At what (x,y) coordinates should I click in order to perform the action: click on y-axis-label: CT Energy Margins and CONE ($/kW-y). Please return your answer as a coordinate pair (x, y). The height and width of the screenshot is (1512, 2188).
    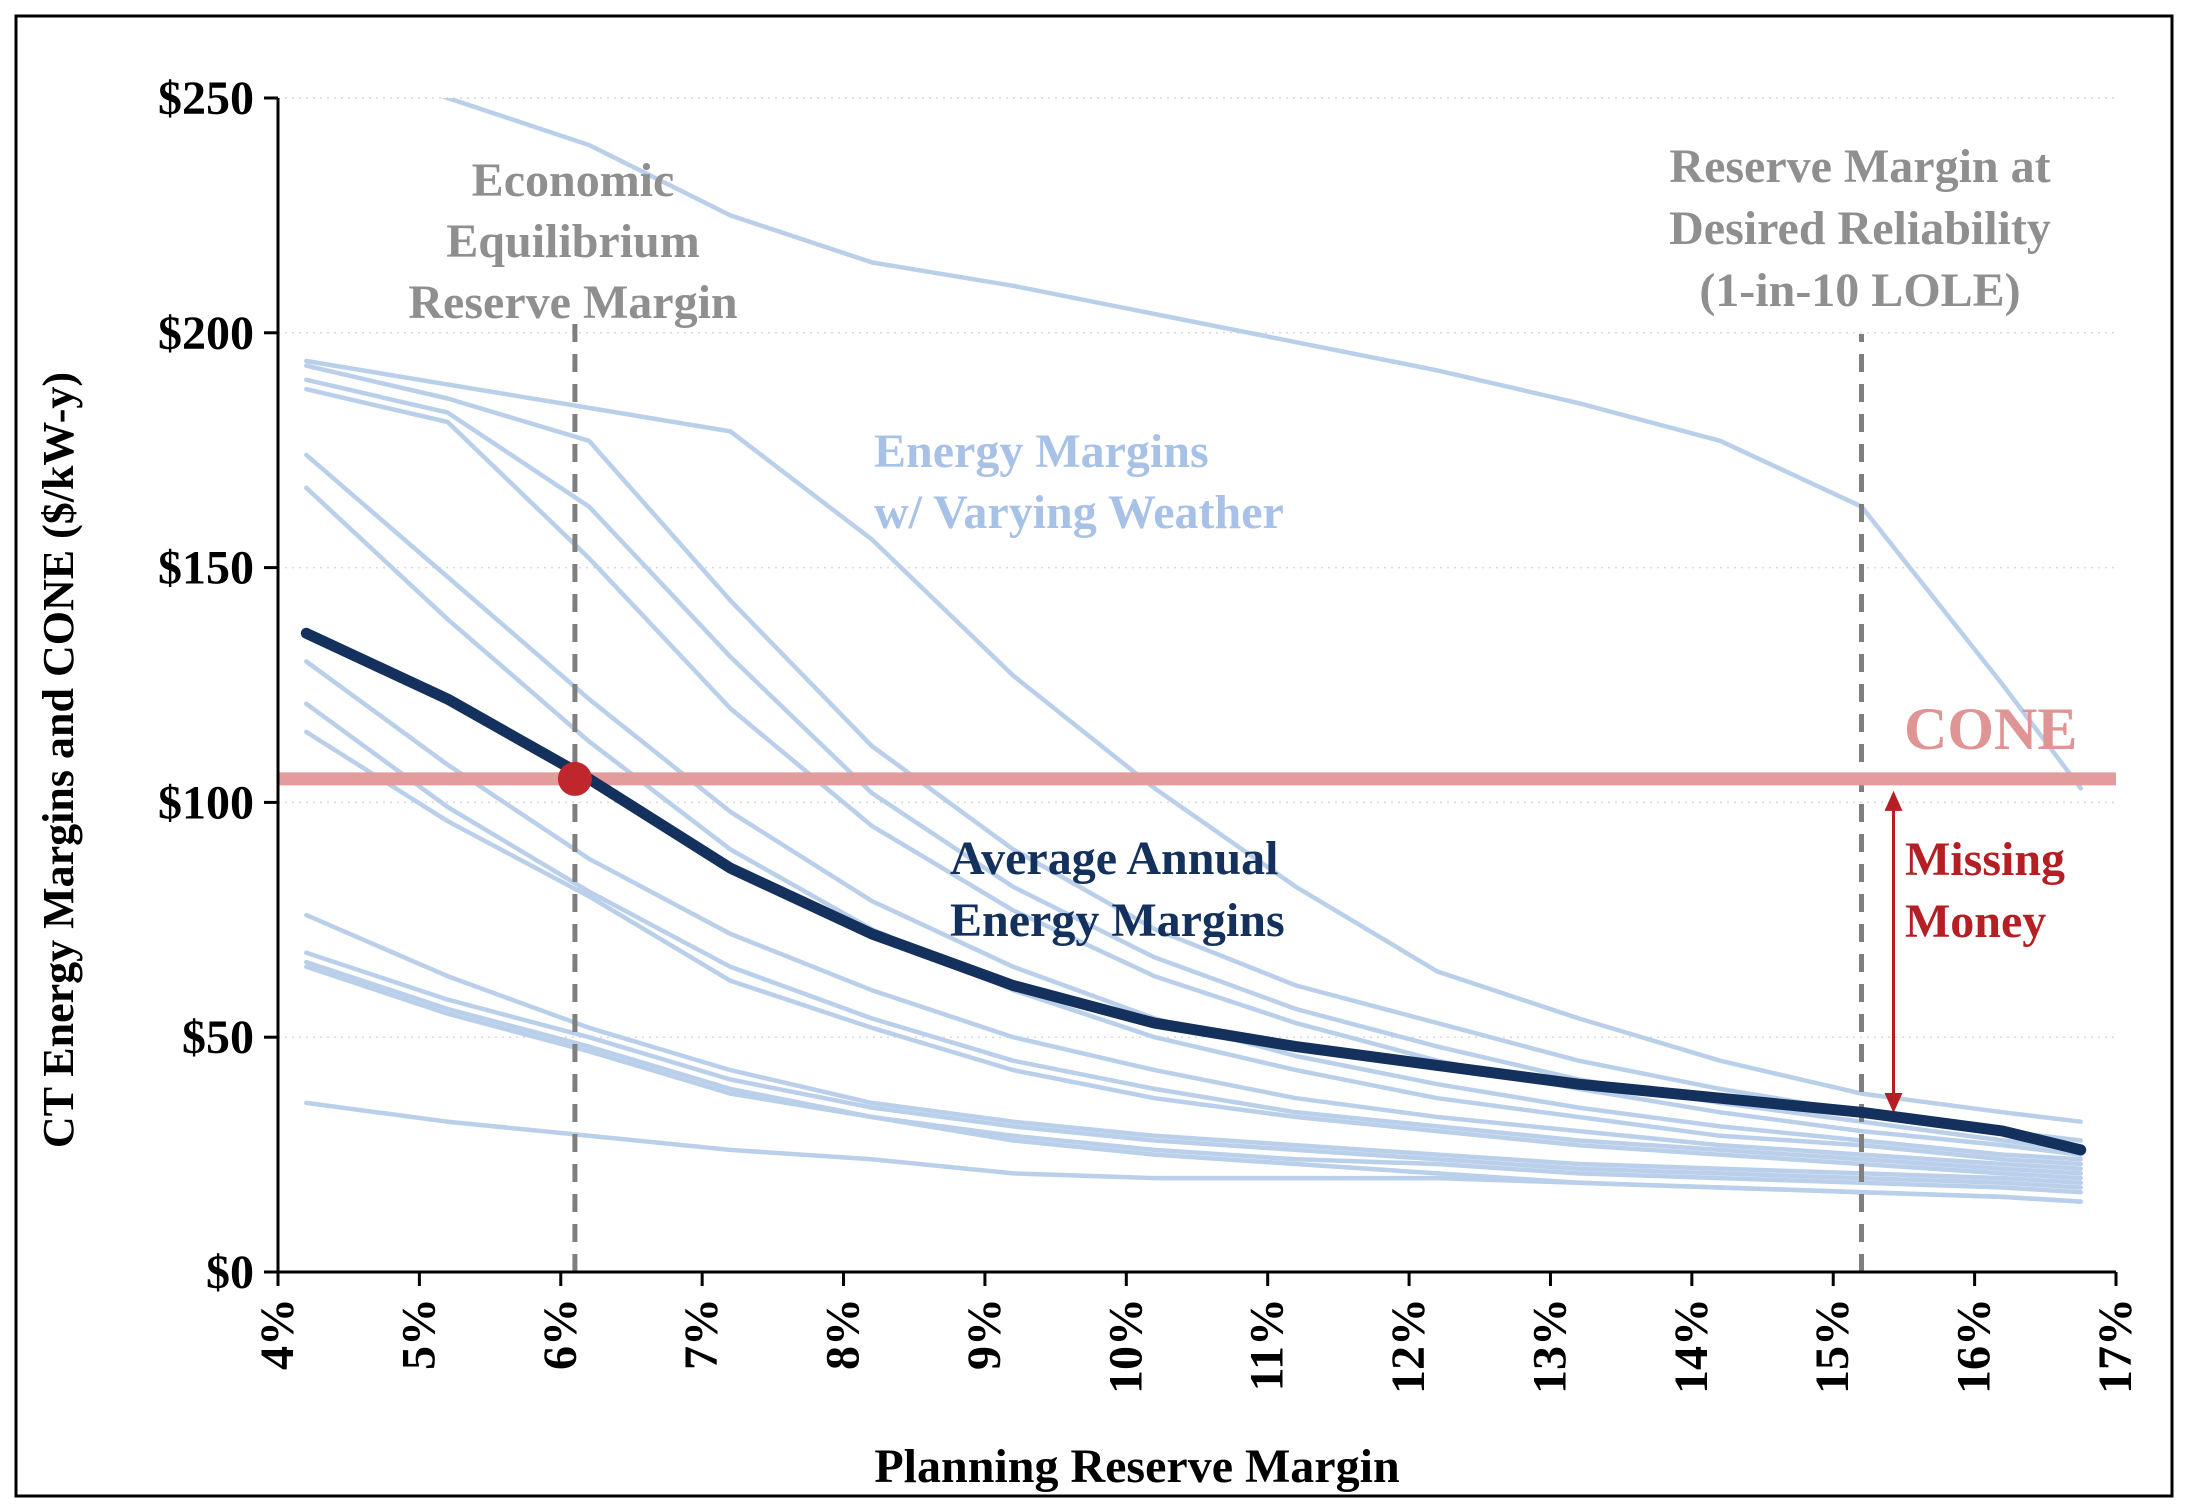
    Looking at the image, I should click on (58, 760).